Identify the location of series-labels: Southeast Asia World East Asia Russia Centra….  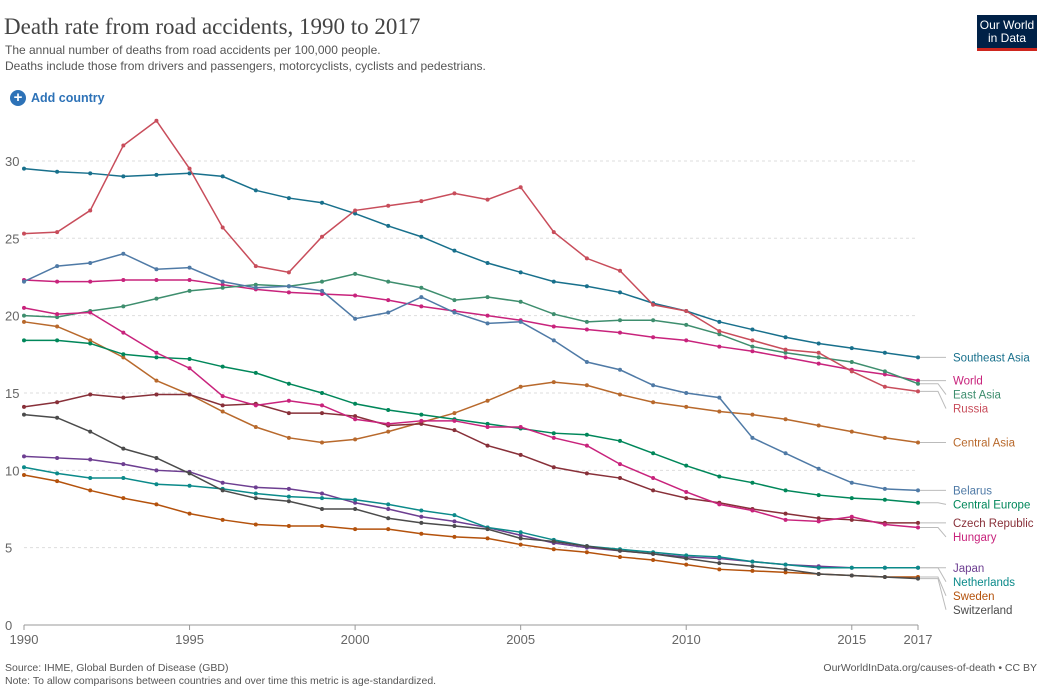
(977, 484).